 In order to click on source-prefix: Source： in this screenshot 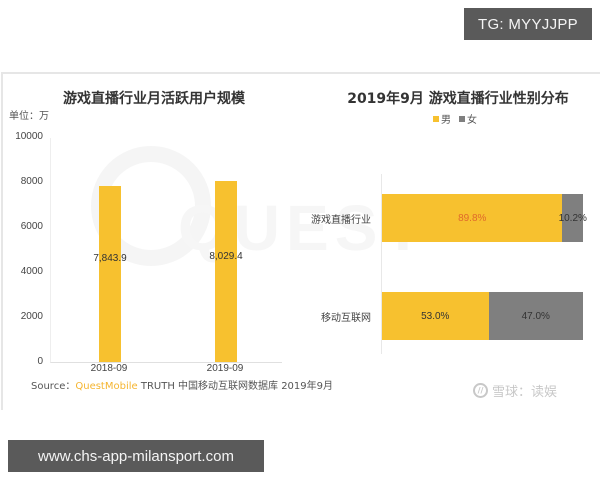, I will do `click(53, 386)`.